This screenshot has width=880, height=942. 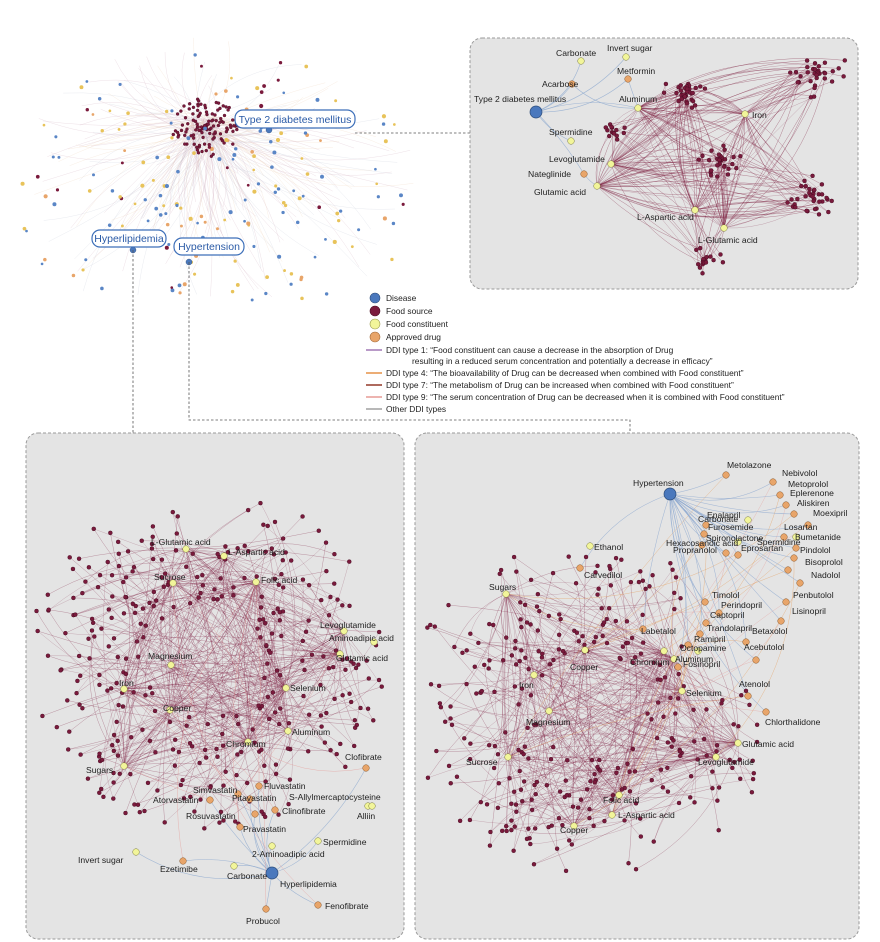 I want to click on legend-approved-drug-marker, so click(x=375, y=337).